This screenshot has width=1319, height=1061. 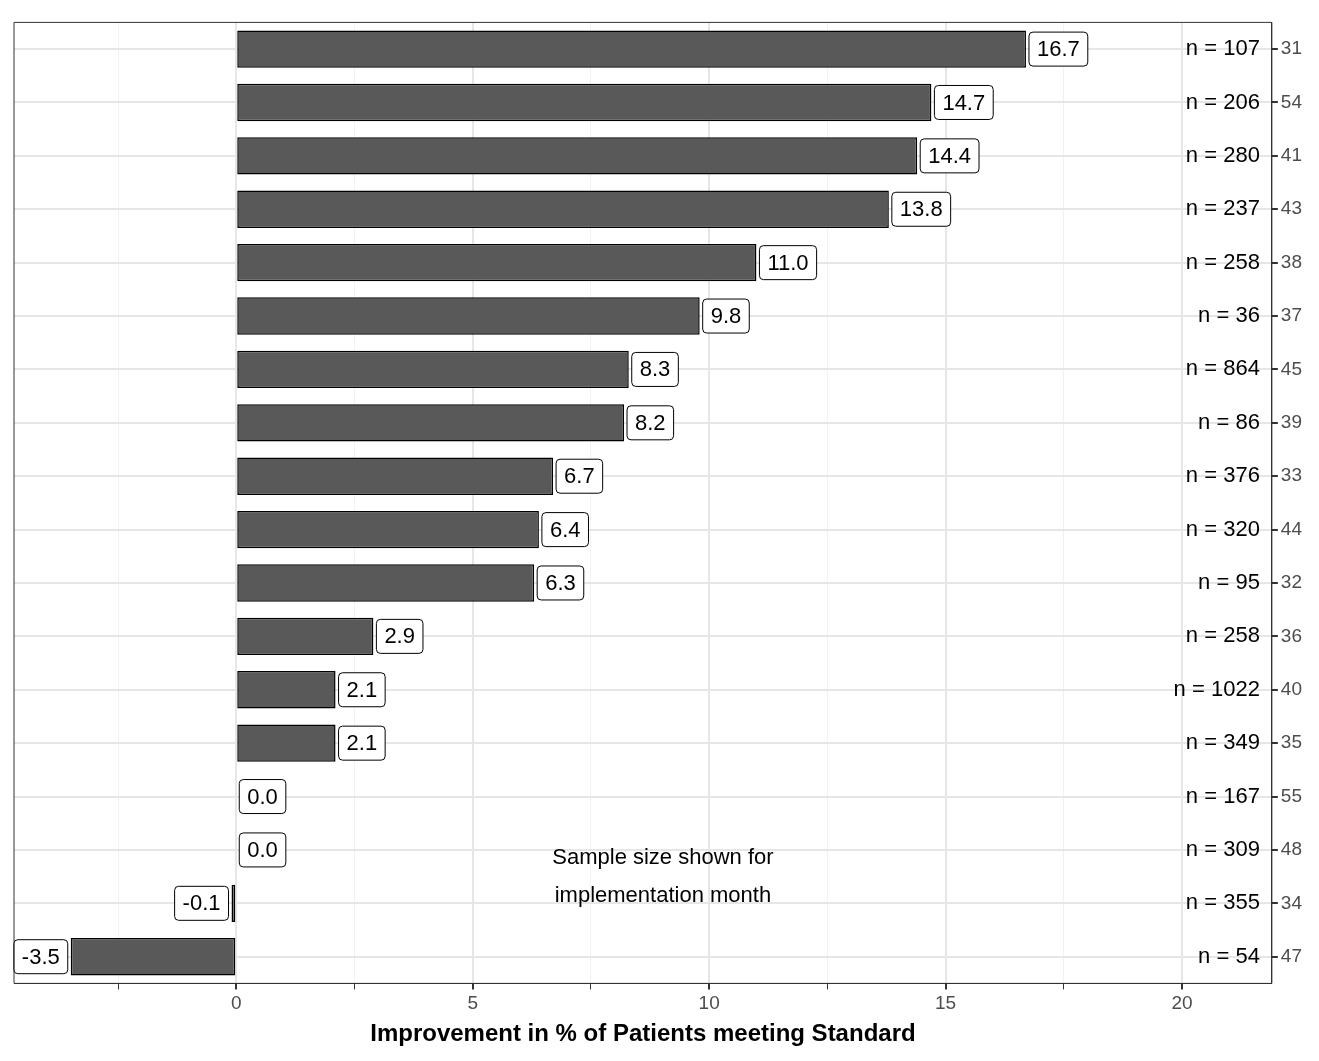 I want to click on y-tick-label: 33, so click(x=1291, y=475).